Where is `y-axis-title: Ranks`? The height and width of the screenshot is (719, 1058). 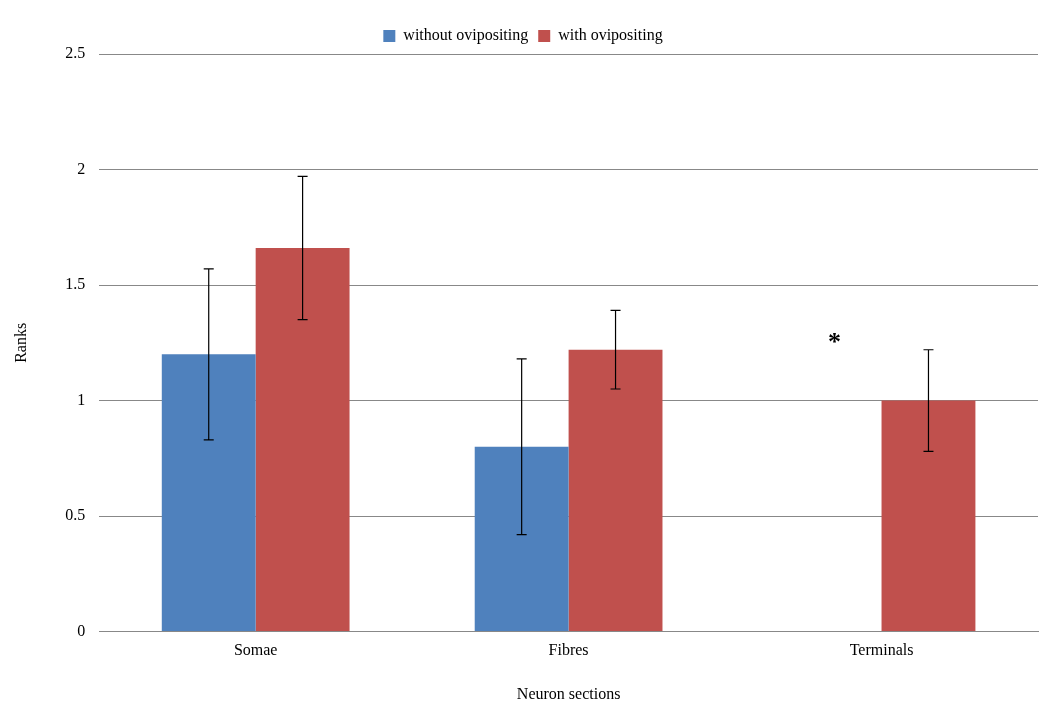 y-axis-title: Ranks is located at coordinates (20, 342).